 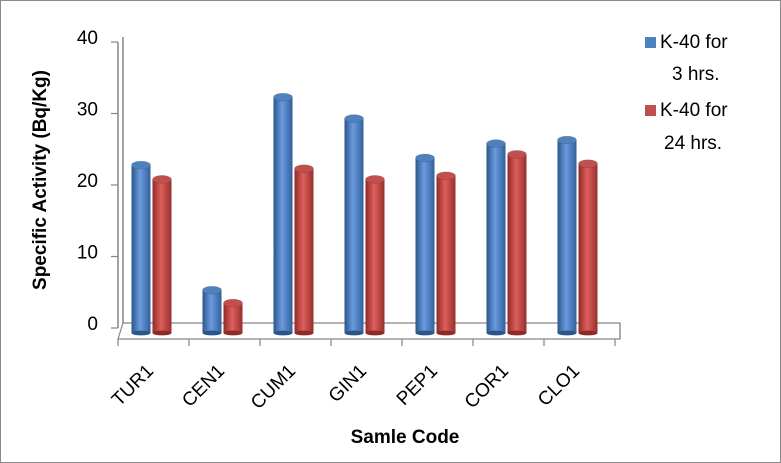 What do you see at coordinates (650, 110) in the screenshot?
I see `legend-swatch-24hrs` at bounding box center [650, 110].